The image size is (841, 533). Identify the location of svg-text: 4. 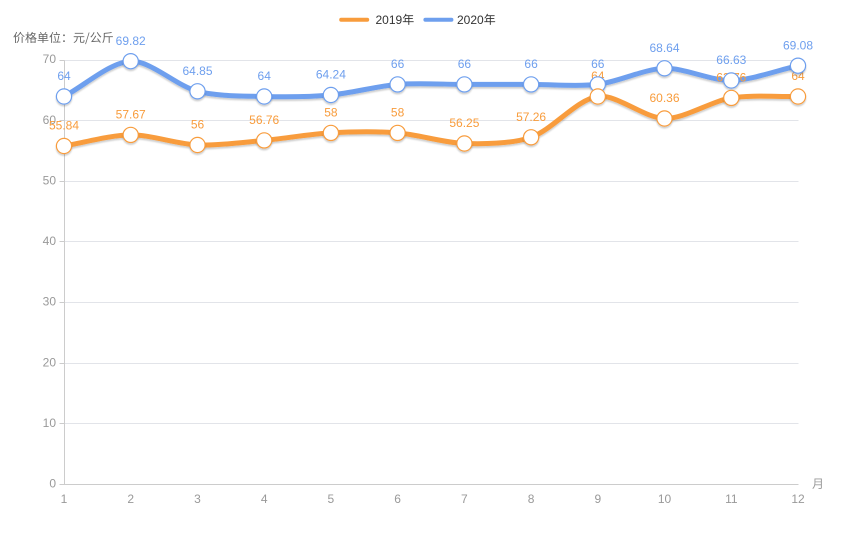
(264, 499).